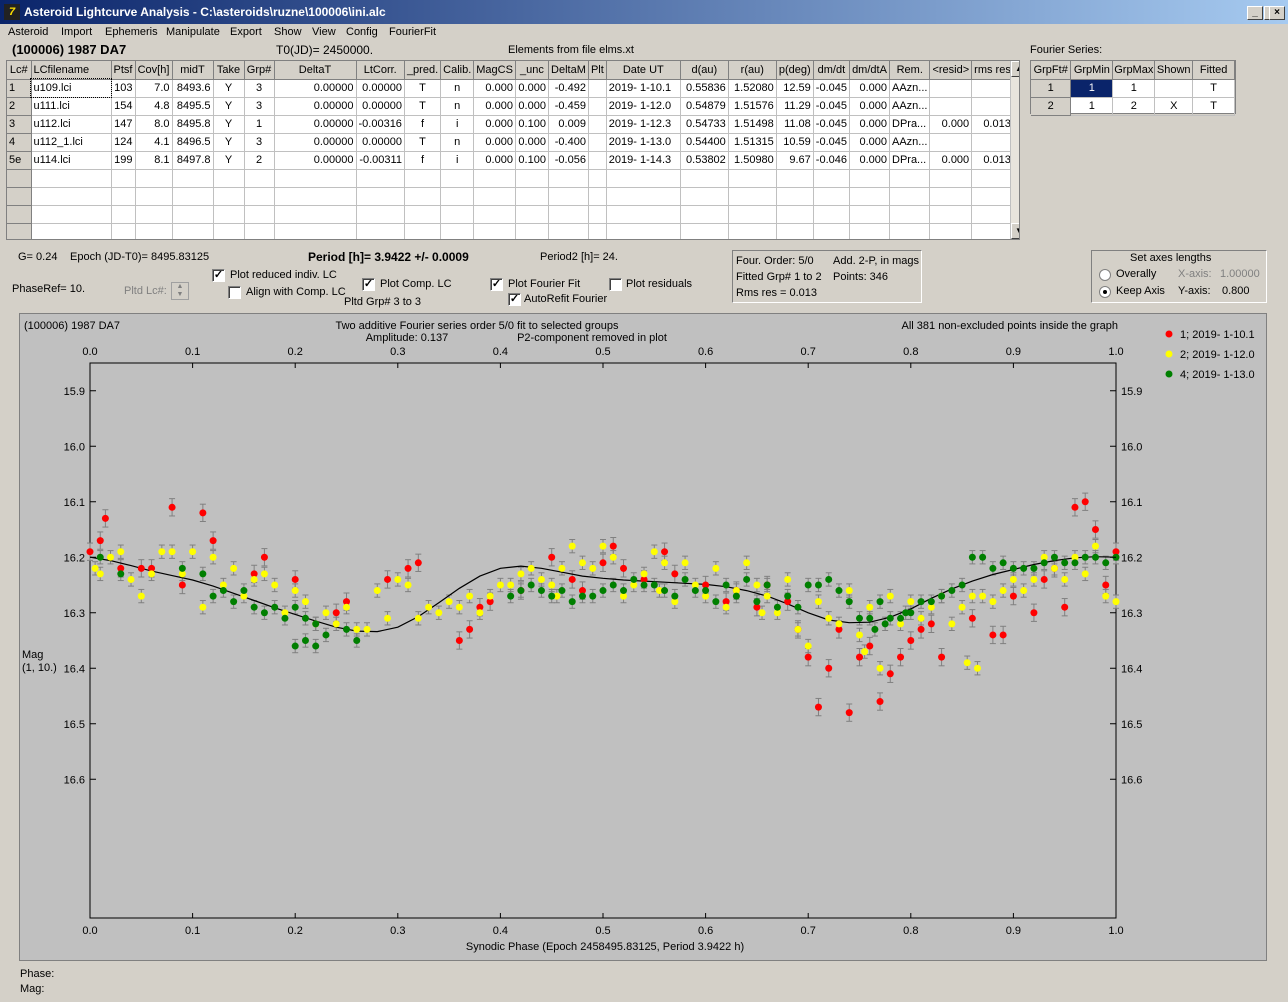  What do you see at coordinates (154, 88) in the screenshot?
I see `table-cell: 7.0` at bounding box center [154, 88].